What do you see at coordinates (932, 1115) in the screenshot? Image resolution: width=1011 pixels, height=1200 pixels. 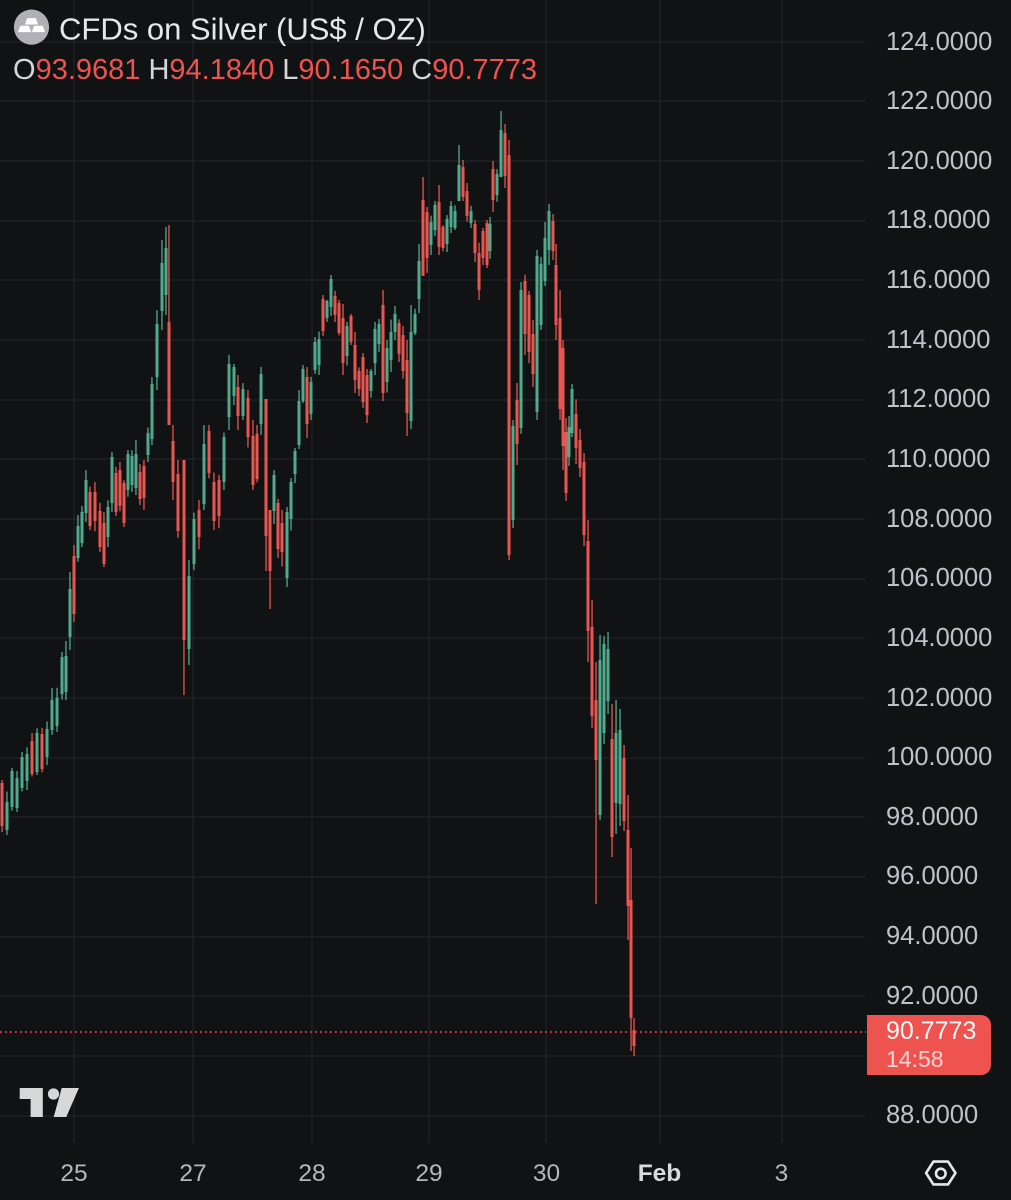 I see `svg-text: 88.0000` at bounding box center [932, 1115].